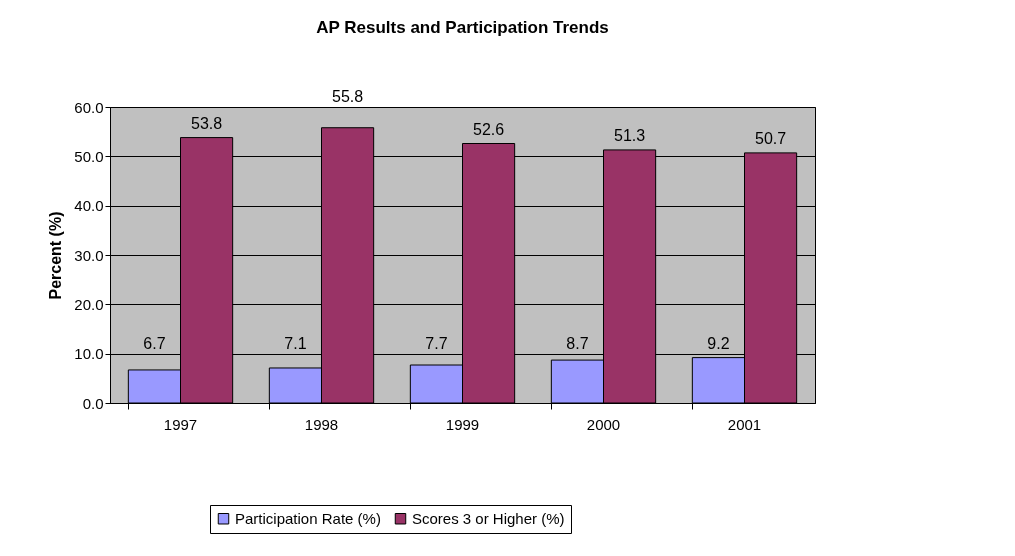  What do you see at coordinates (89, 107) in the screenshot?
I see `y-tick-label: 60.0` at bounding box center [89, 107].